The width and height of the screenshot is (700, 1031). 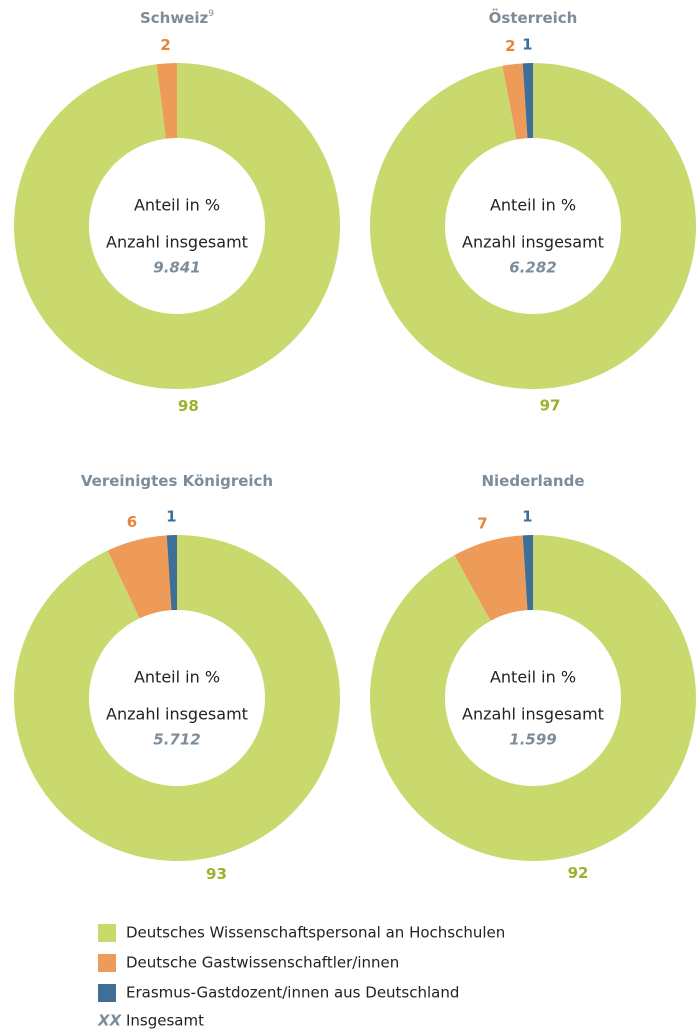 I want to click on chart-title: Vereinigtes Königreich, so click(x=177, y=481).